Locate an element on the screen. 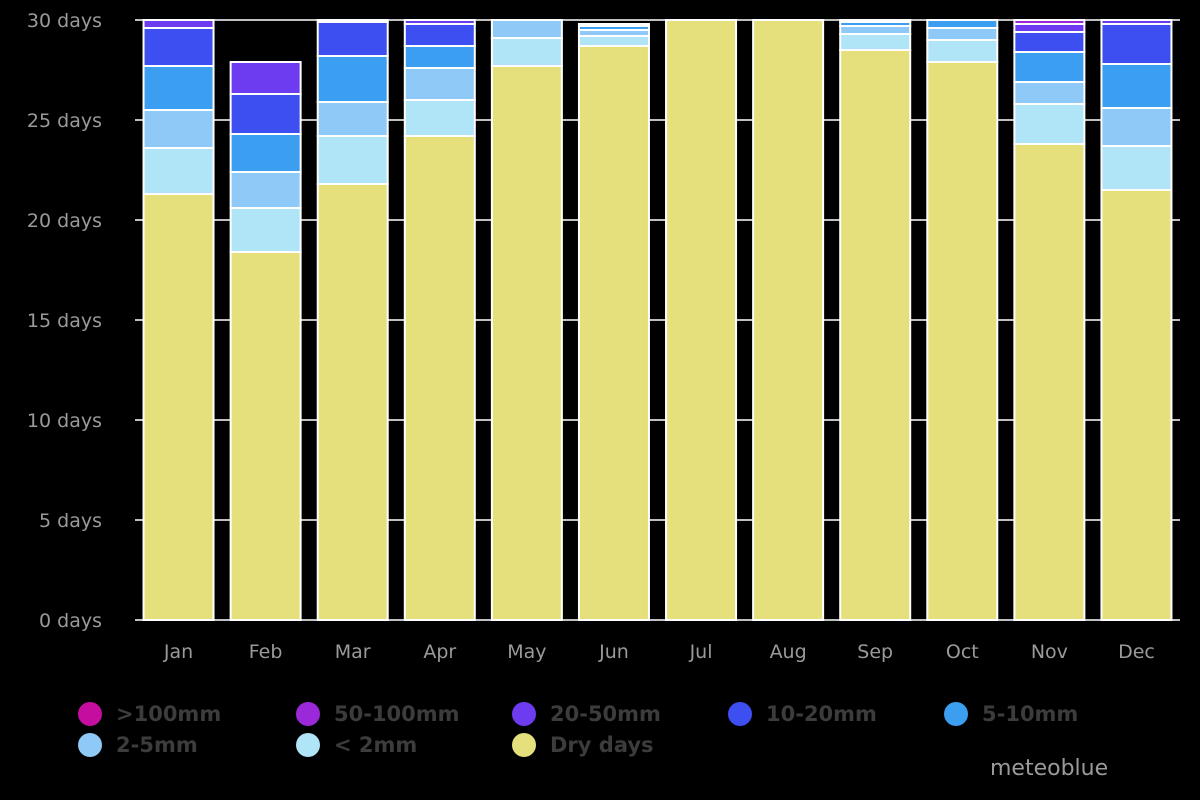 The image size is (1200, 800). y-tick-label: 10 days is located at coordinates (64, 421).